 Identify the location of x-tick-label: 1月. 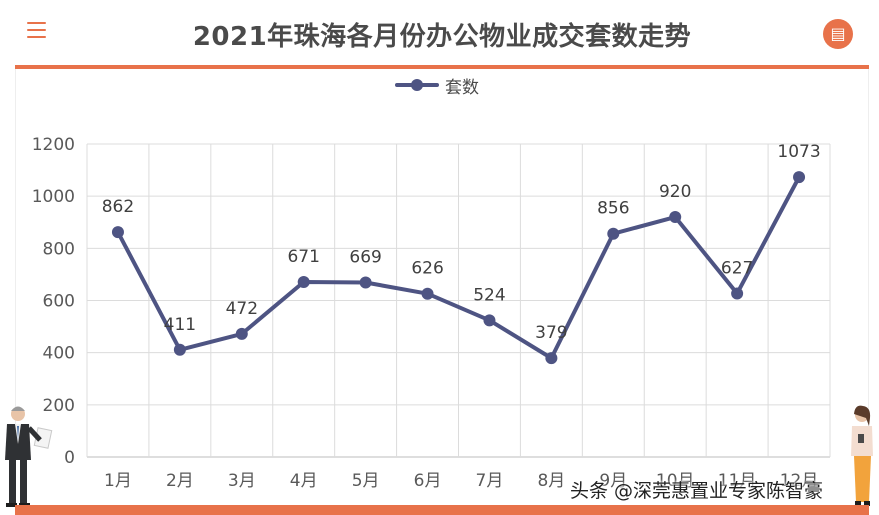
(118, 481).